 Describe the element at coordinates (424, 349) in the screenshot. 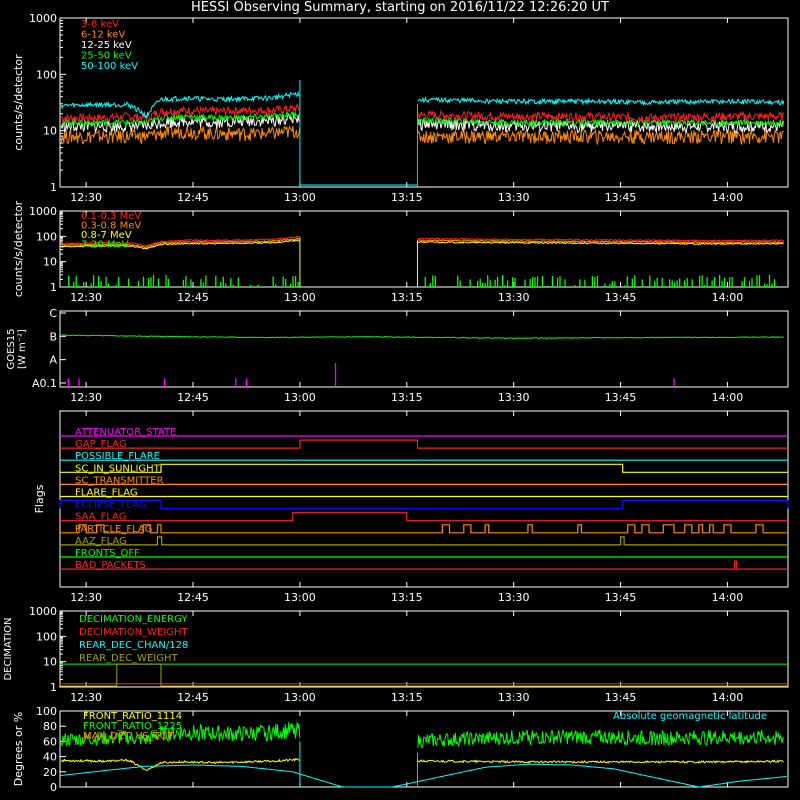

I see `goes-frame` at that location.